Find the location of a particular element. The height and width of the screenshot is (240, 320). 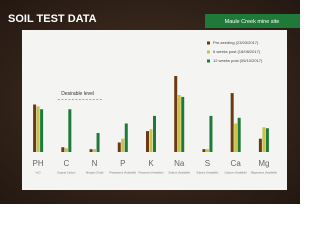

legend-label: Pre-seeding (23/03/2017) is located at coordinates (236, 42).